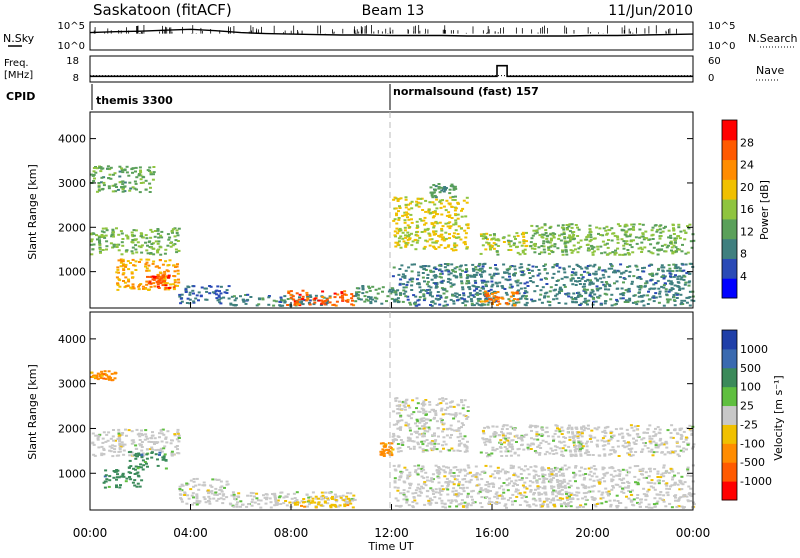 The image size is (800, 558). I want to click on colorbar-tick: 20, so click(747, 187).